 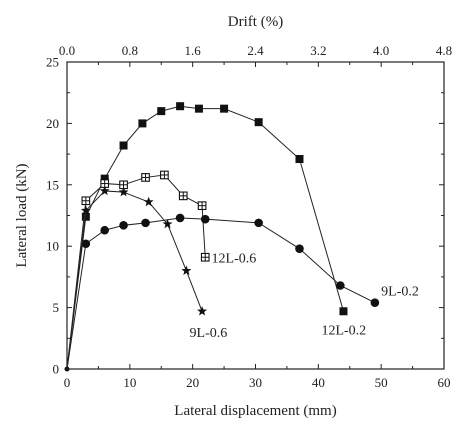 I want to click on y-tick-label: 5, so click(x=56, y=307).